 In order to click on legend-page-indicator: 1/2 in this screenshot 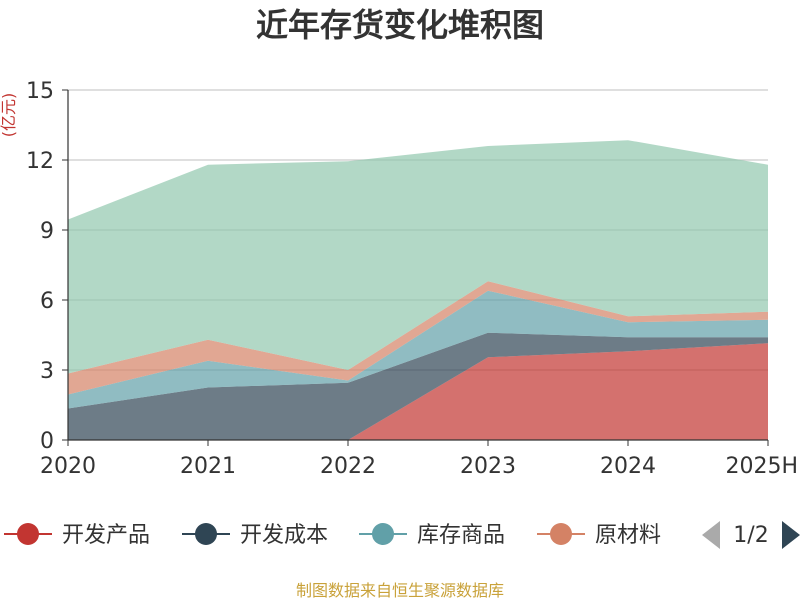, I will do `click(750, 535)`.